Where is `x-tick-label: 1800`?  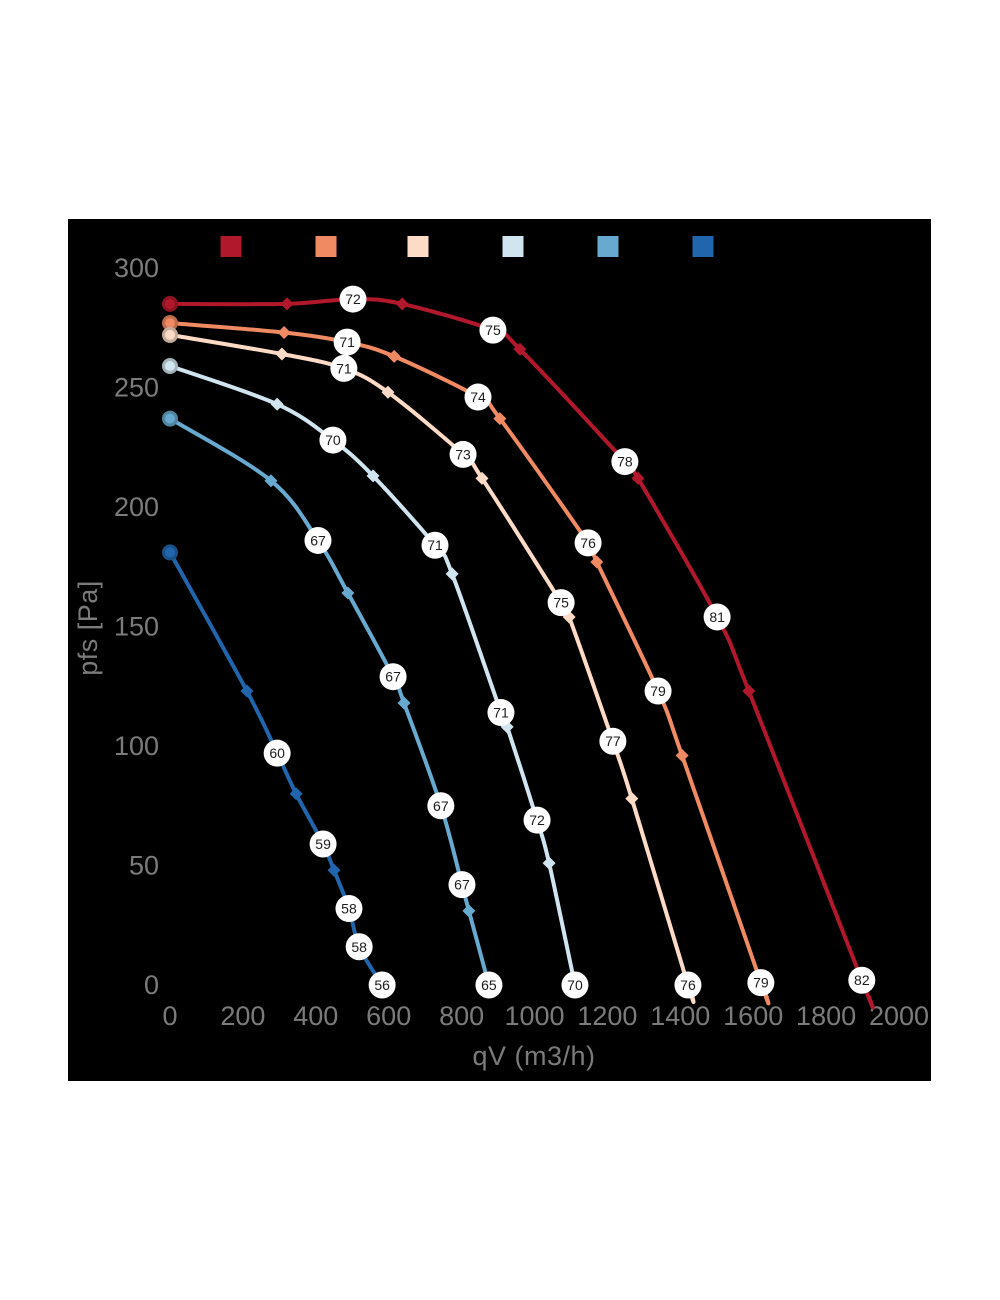 x-tick-label: 1800 is located at coordinates (826, 1016).